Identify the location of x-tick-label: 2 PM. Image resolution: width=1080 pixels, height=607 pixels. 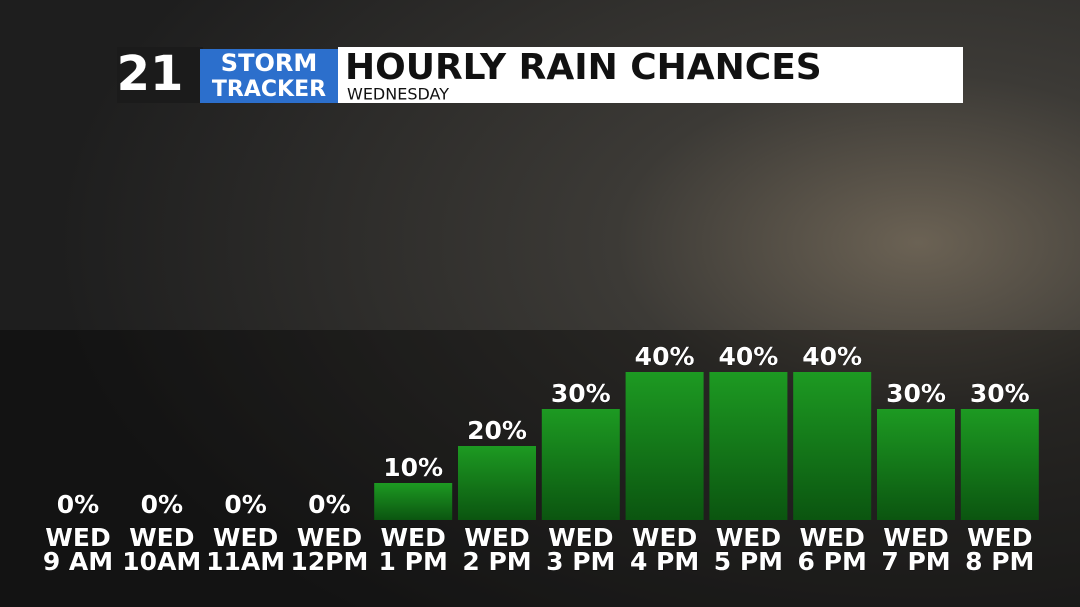
(496, 561).